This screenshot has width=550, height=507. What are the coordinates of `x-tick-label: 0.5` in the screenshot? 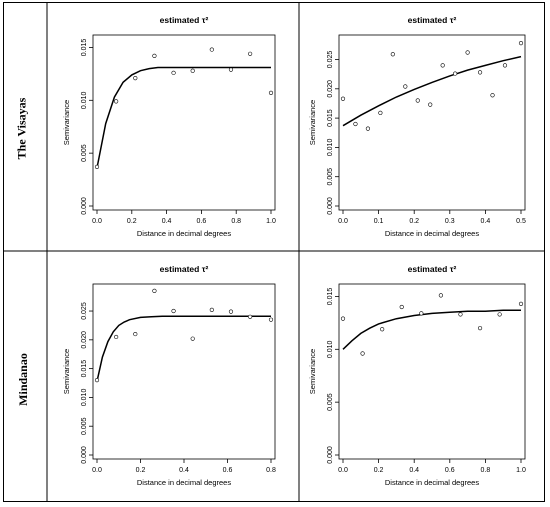 It's located at (521, 221).